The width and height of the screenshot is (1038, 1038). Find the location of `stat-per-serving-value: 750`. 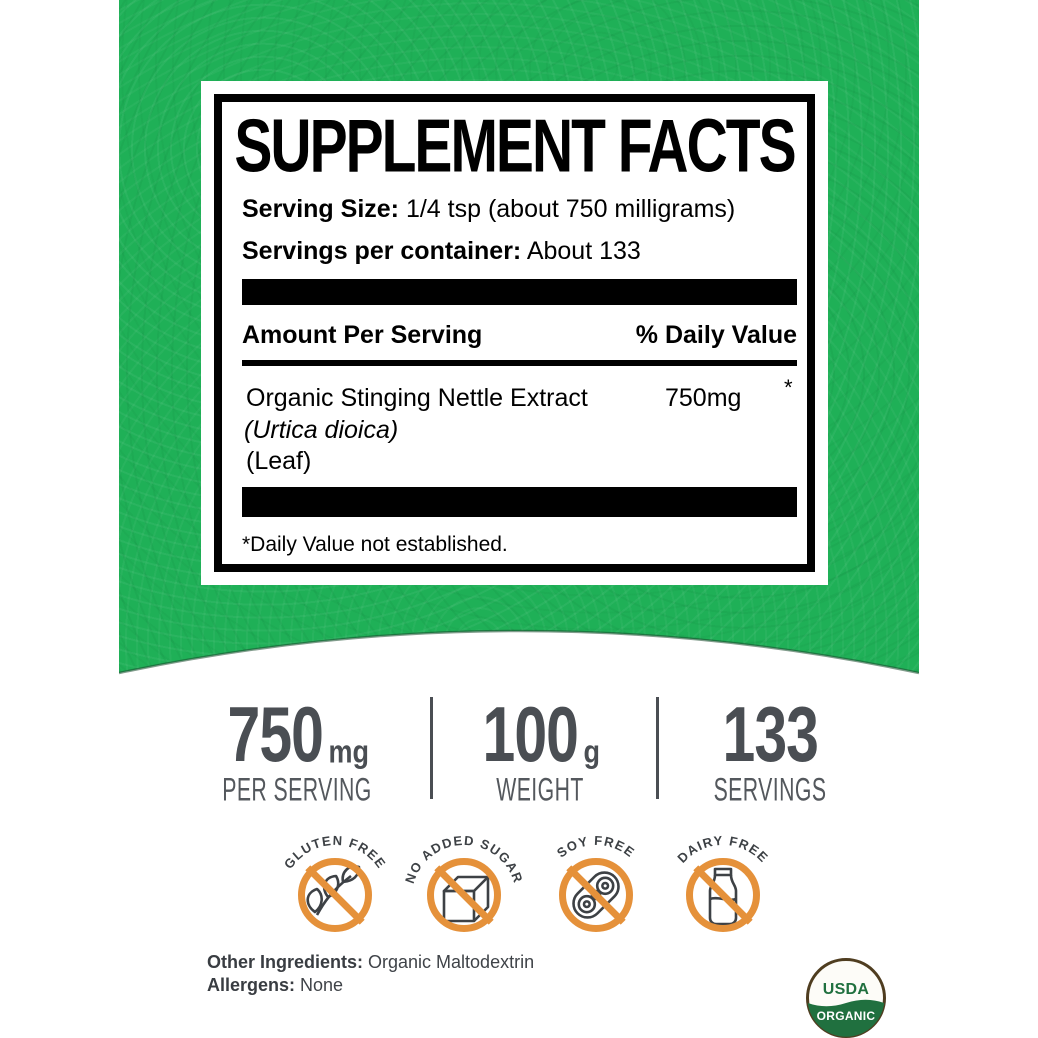

stat-per-serving-value: 750 is located at coordinates (275, 735).